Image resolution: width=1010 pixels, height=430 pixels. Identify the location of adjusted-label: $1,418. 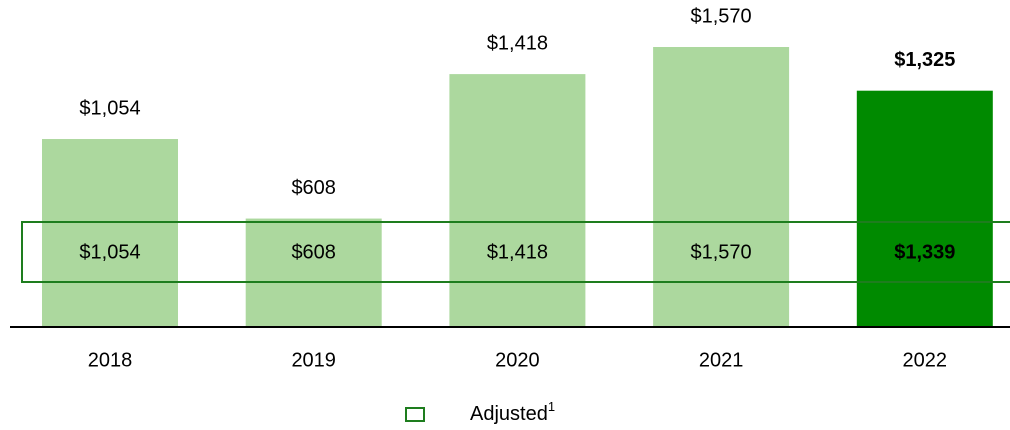
(517, 252).